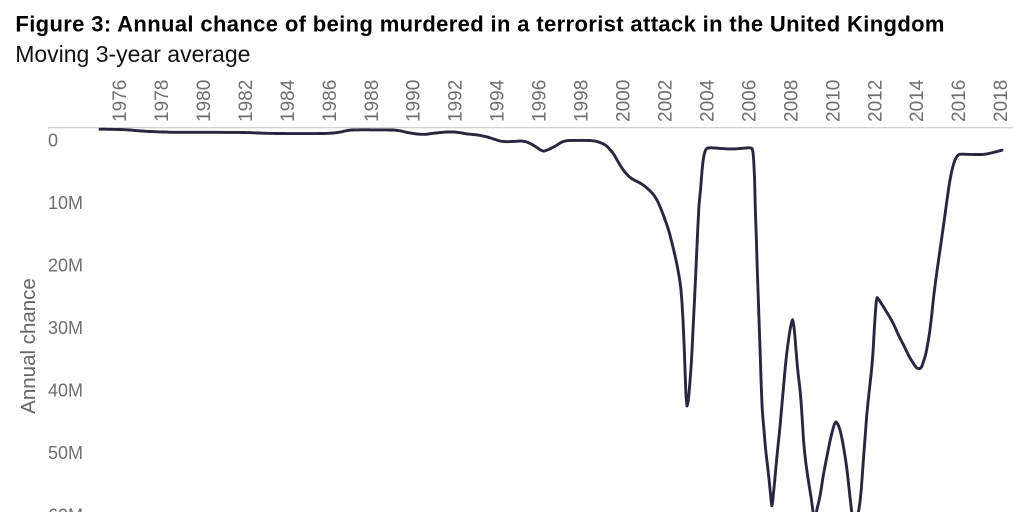 This screenshot has height=512, width=1024. What do you see at coordinates (624, 101) in the screenshot?
I see `svg-text: 2000` at bounding box center [624, 101].